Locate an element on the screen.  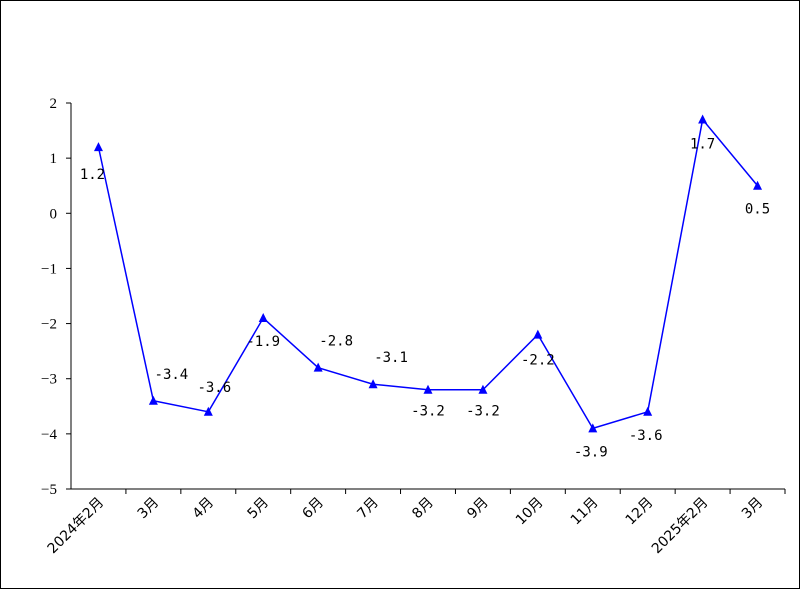
y-tick-label: −5 is located at coordinates (49, 490).